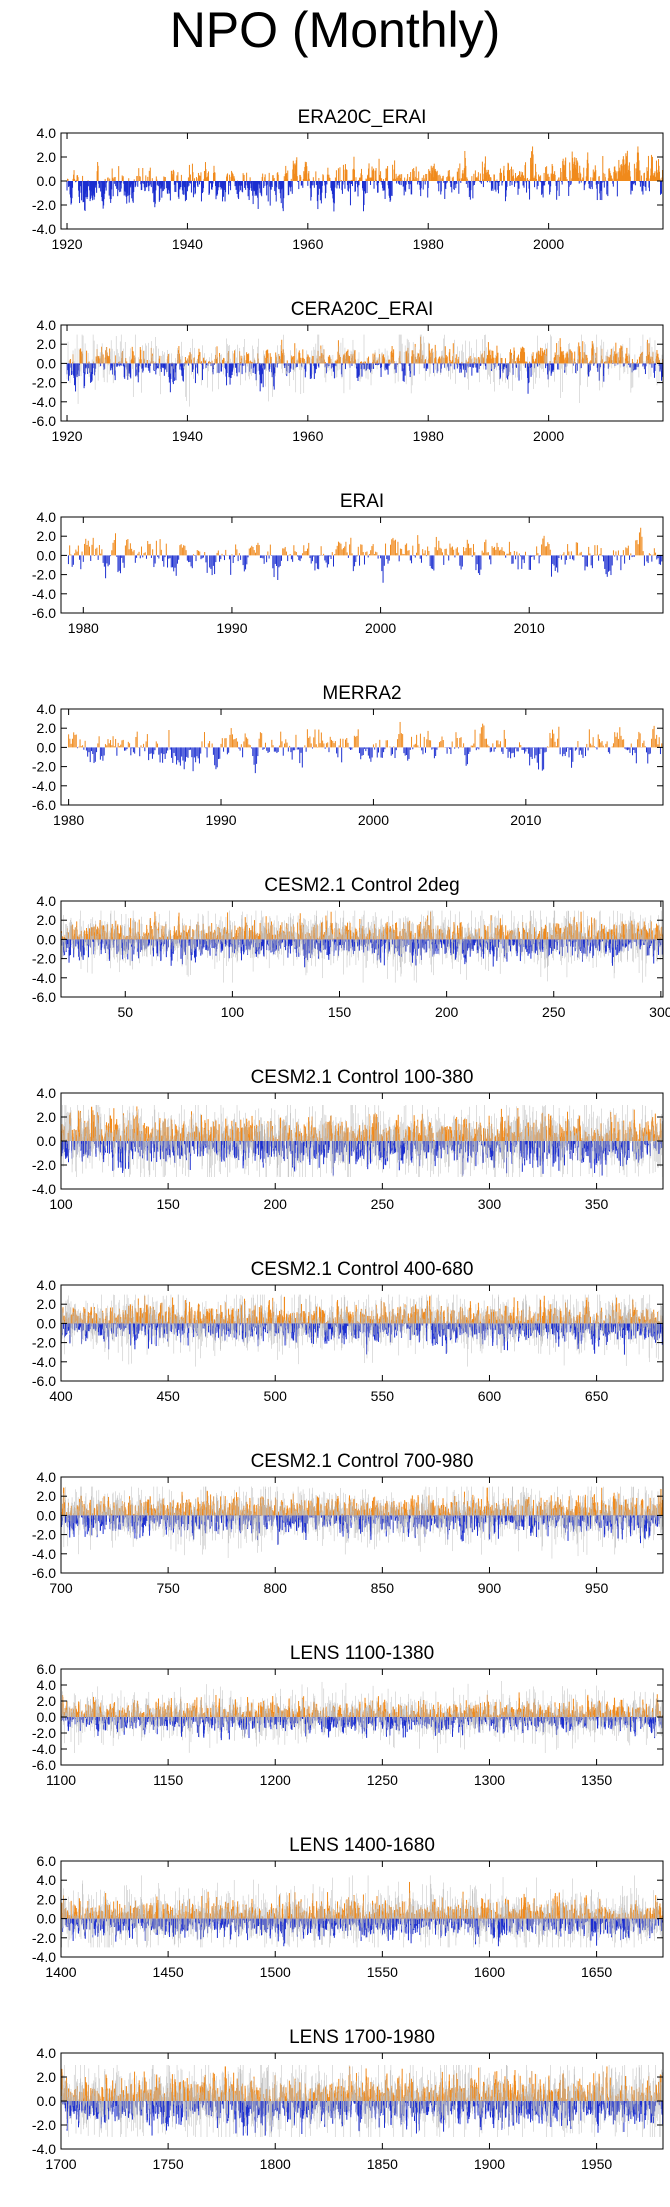 This screenshot has height=2207, width=670. I want to click on chart-title: MERRA2, so click(361, 693).